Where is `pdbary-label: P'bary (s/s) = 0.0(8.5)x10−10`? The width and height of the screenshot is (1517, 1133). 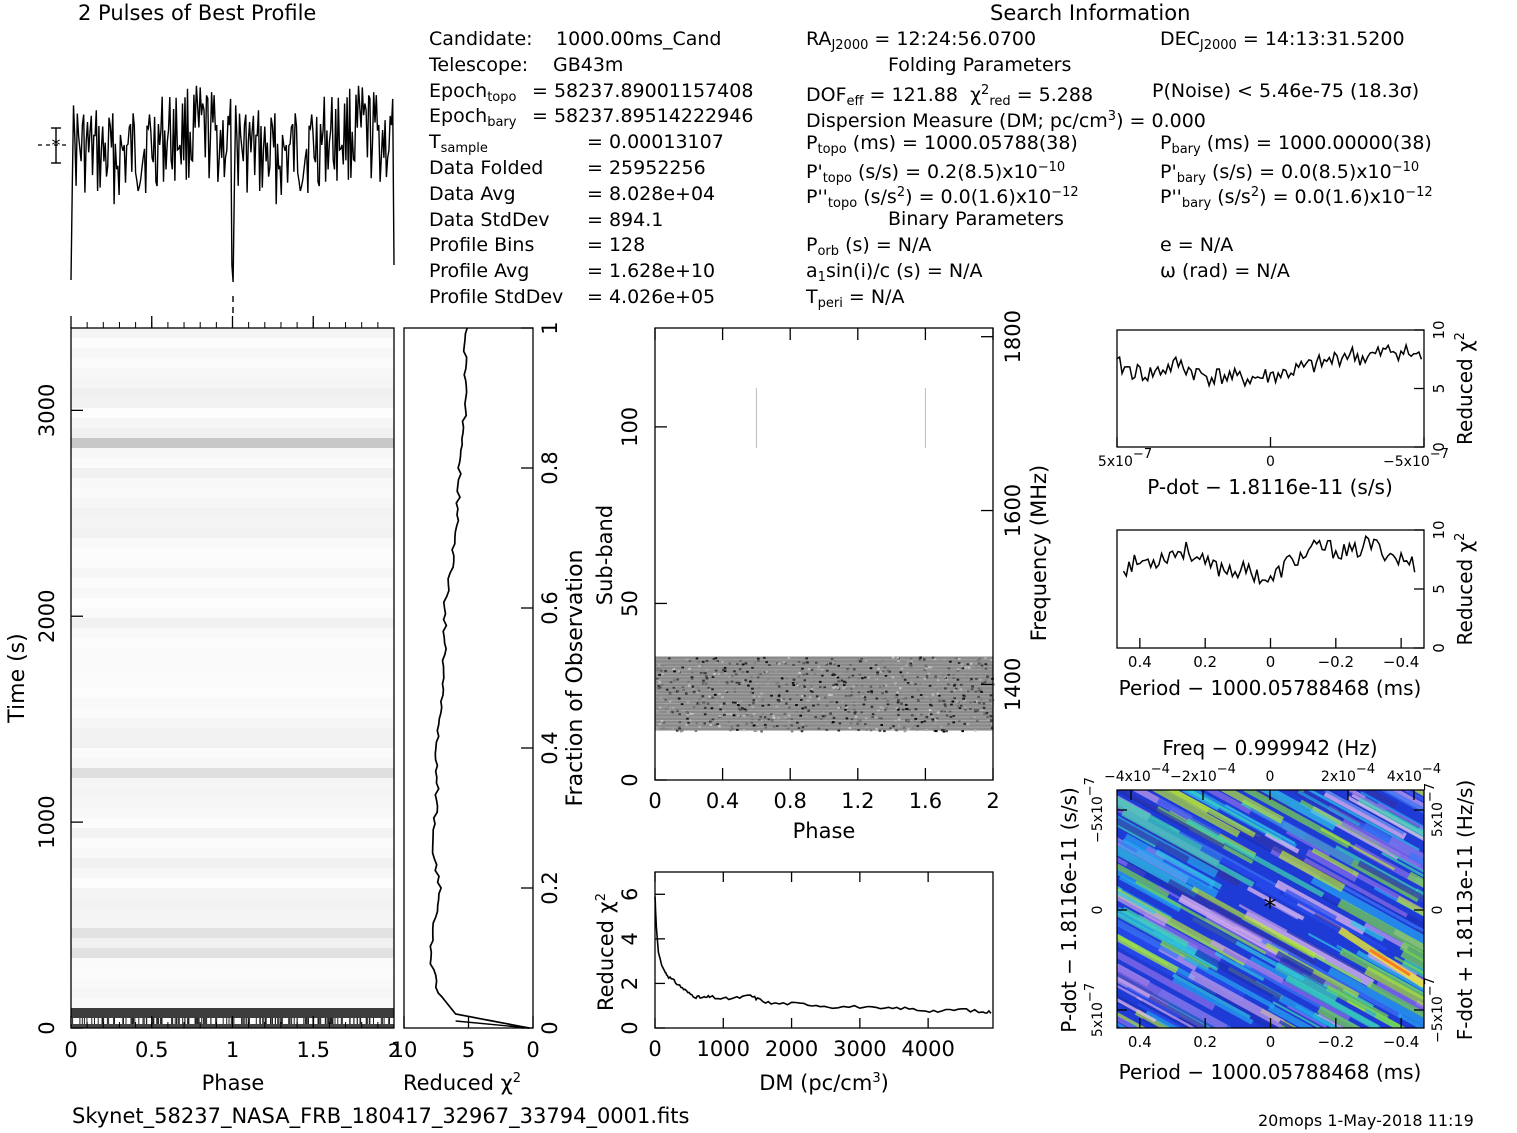
pdbary-label: P'bary (s/s) = 0.0(8.5)x10−10 is located at coordinates (1290, 173).